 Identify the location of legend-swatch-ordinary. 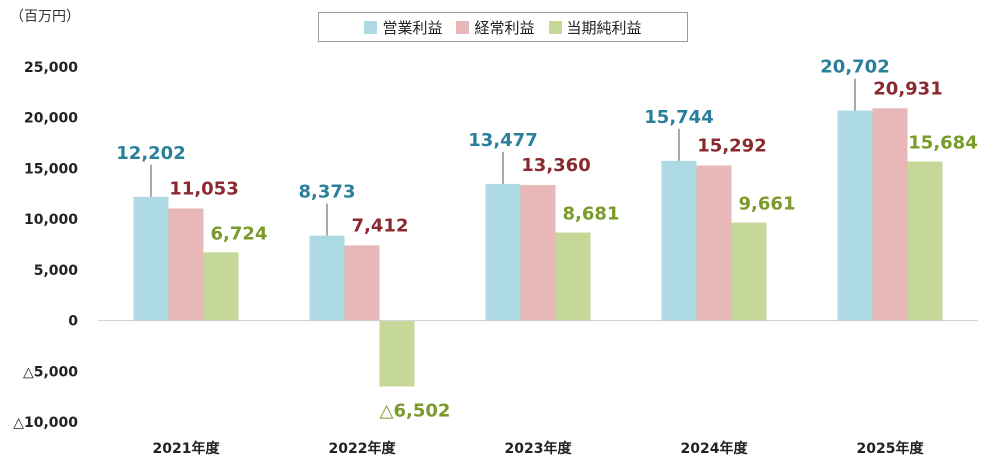
(463, 27).